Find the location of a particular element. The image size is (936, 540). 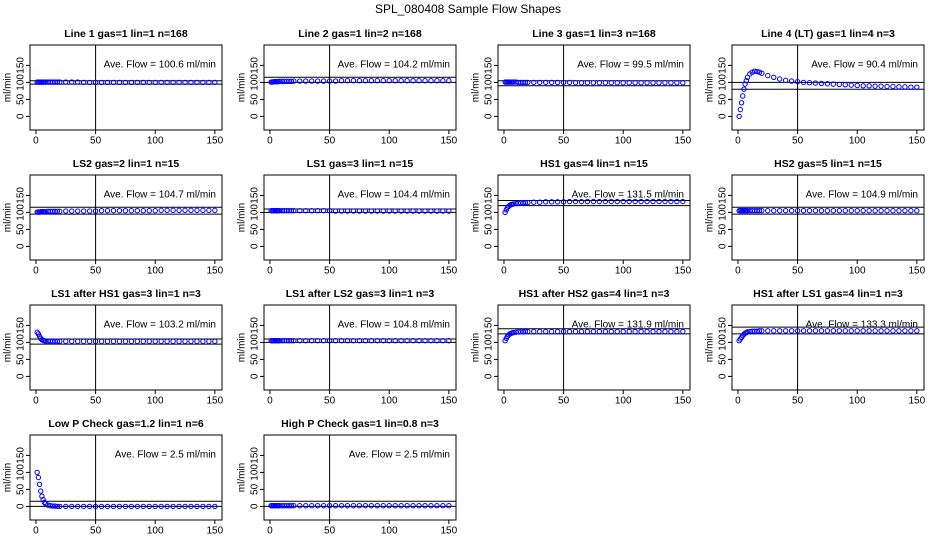

panel-title: LS2 gas=2 lin=1 n=15 is located at coordinates (126, 164).